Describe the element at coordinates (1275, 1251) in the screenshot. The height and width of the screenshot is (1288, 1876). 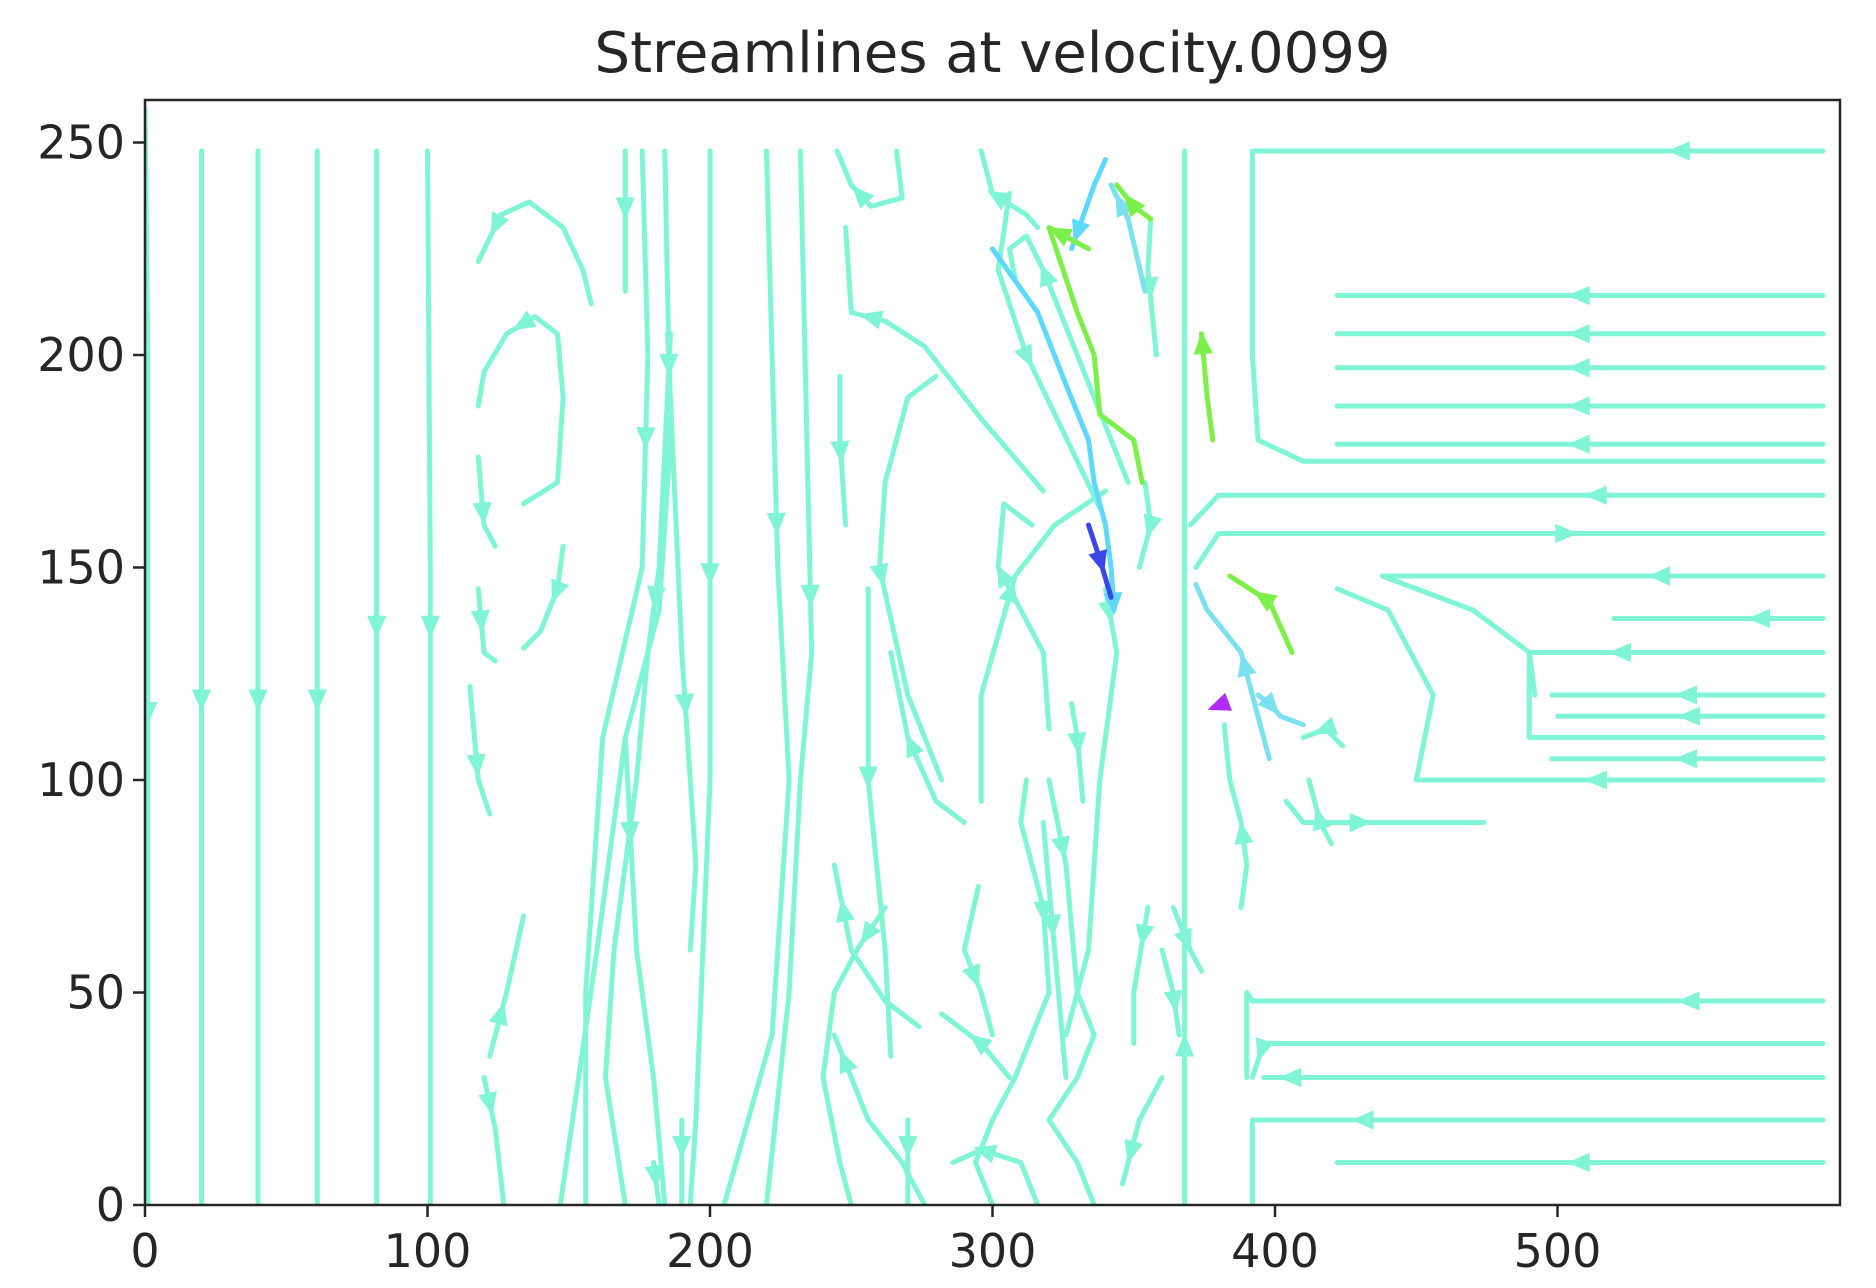
I see `x-tick-label: 400` at that location.